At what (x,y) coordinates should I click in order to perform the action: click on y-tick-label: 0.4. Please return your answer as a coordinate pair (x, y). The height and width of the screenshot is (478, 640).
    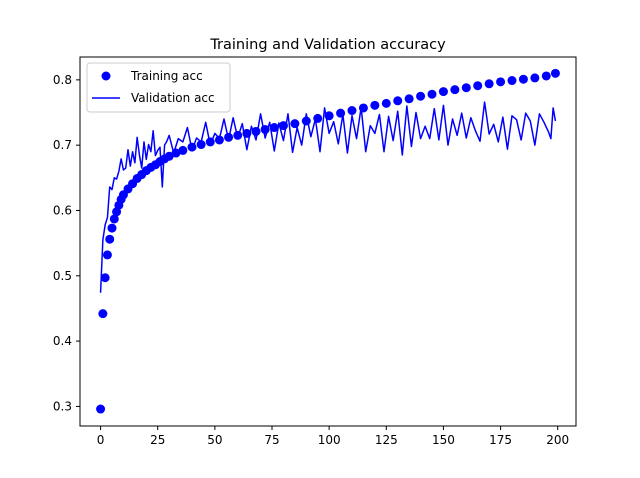
    Looking at the image, I should click on (62, 341).